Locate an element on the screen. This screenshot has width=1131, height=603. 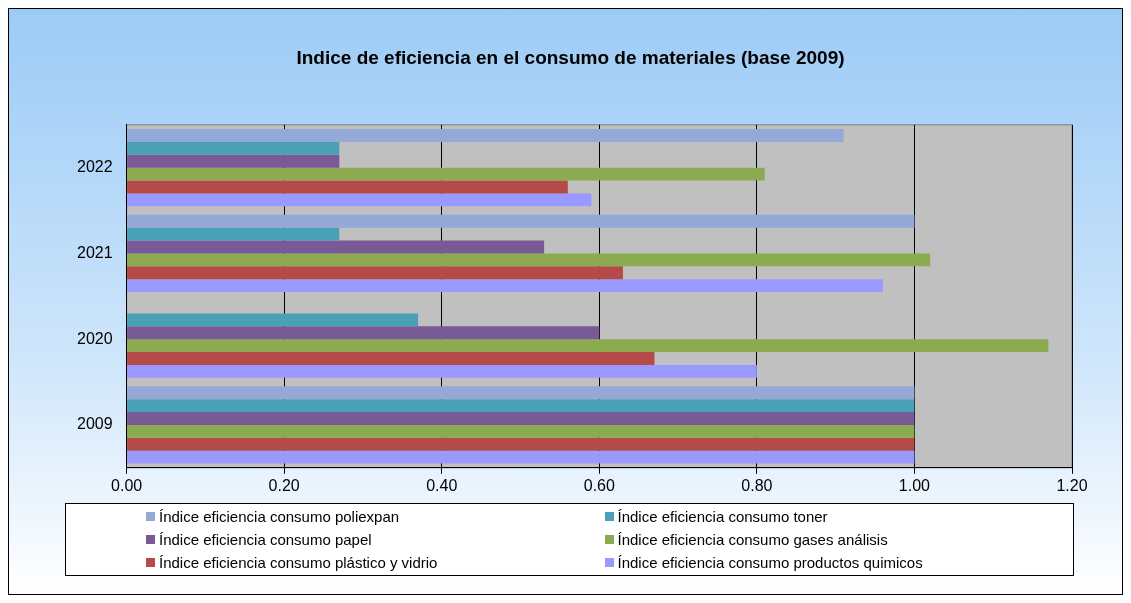
x-tick-label: 0.00 is located at coordinates (127, 485).